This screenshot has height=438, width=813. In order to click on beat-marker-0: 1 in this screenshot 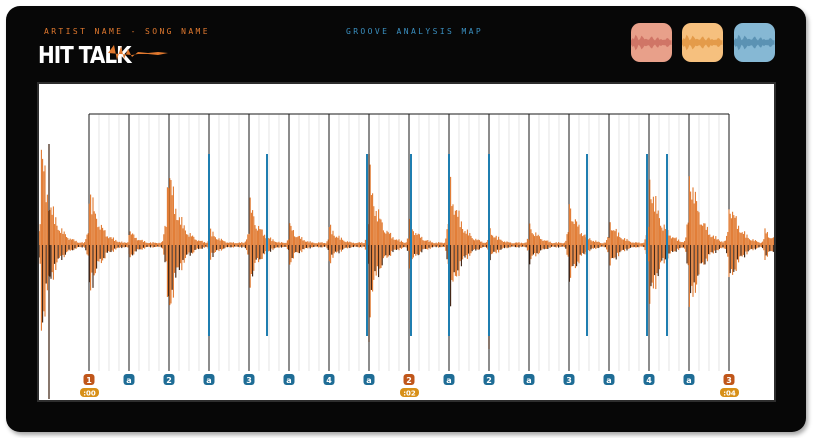, I will do `click(89, 379)`.